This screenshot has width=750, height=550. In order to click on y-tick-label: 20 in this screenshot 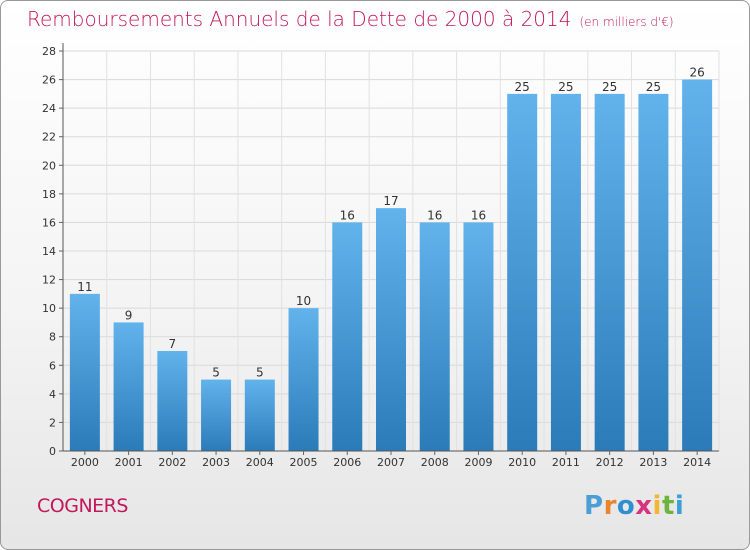, I will do `click(49, 165)`.